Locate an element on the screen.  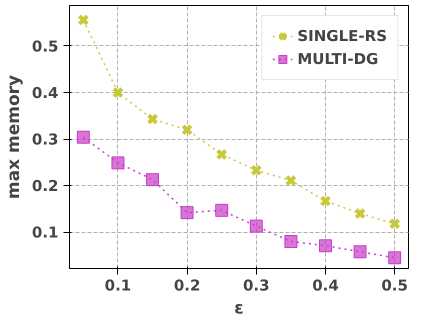
legend-label: MULTI-DG is located at coordinates (337, 59).